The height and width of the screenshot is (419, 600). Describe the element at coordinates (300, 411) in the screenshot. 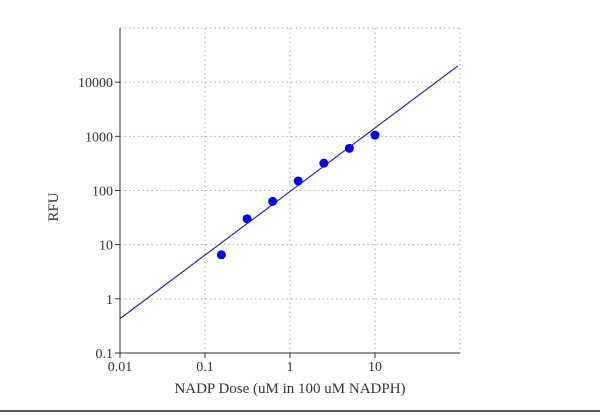

I see `bottom-border` at that location.